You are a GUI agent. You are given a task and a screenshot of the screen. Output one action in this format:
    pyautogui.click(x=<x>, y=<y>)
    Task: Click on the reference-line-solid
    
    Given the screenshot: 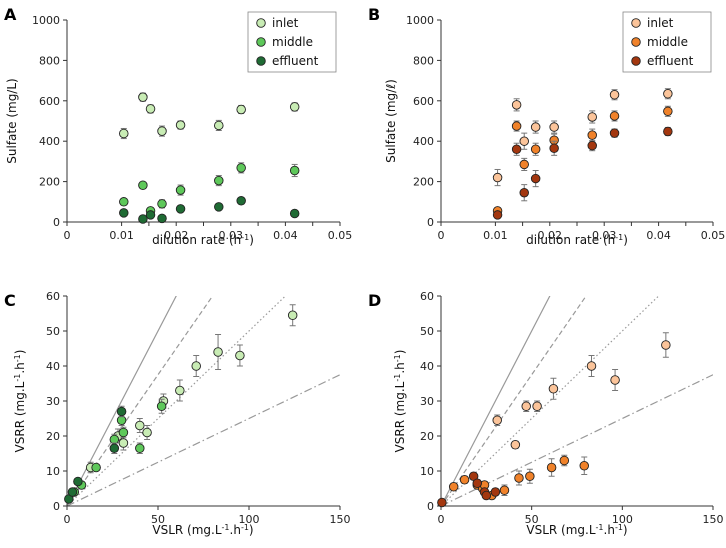 What is the action you would take?
    pyautogui.click(x=122, y=401)
    